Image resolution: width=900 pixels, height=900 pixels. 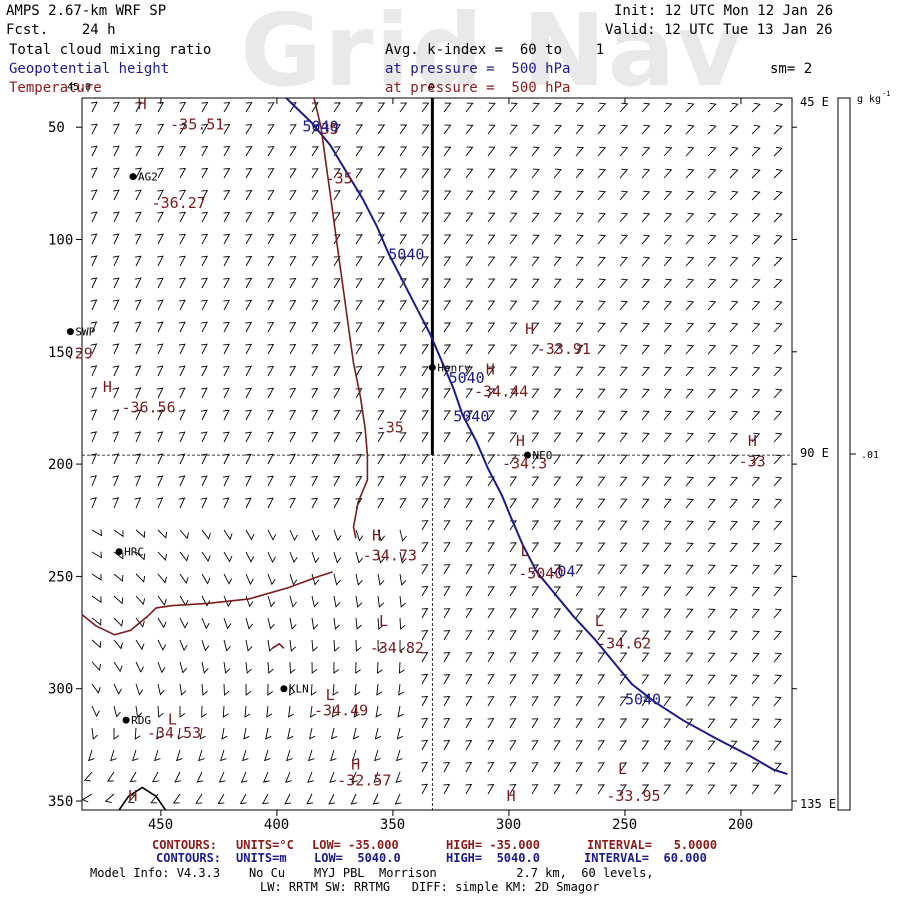 What do you see at coordinates (60, 802) in the screenshot?
I see `y-tick-label: 350` at bounding box center [60, 802].